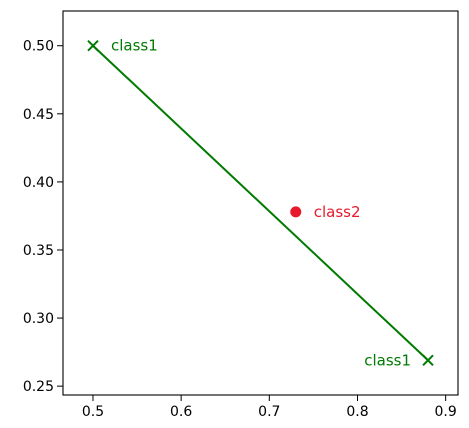 The width and height of the screenshot is (469, 428). Describe the element at coordinates (38, 319) in the screenshot. I see `y-tick-label: 0.30` at that location.